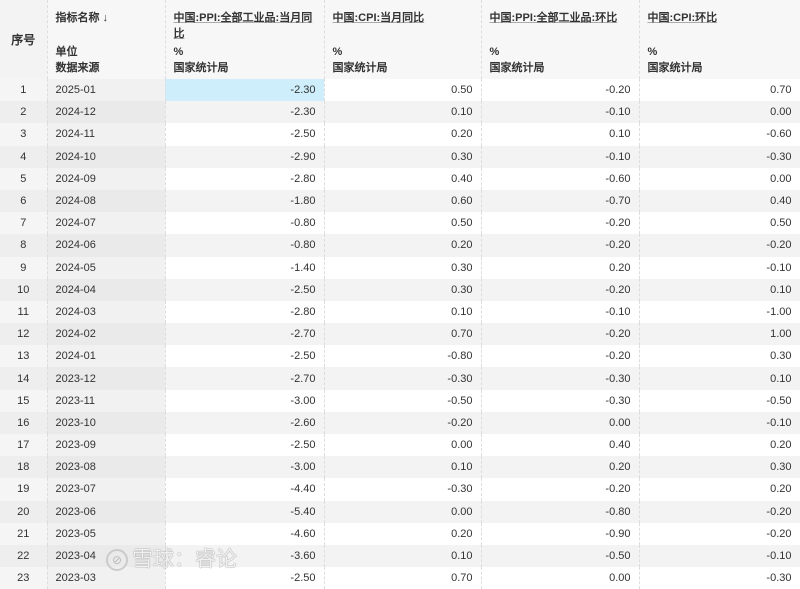  I want to click on cpi-yoy-cell: -0.30, so click(403, 378).